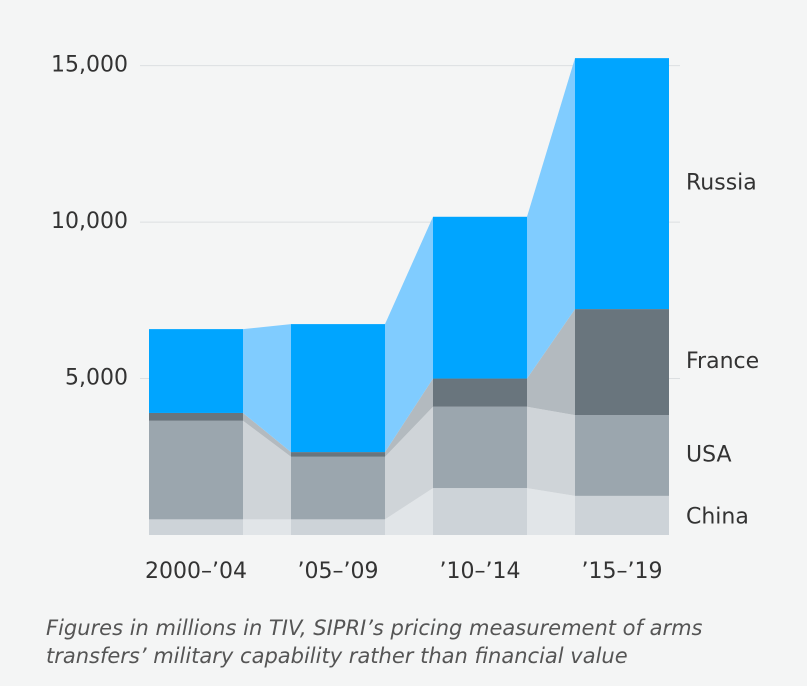  I want to click on series-label: France, so click(722, 361).